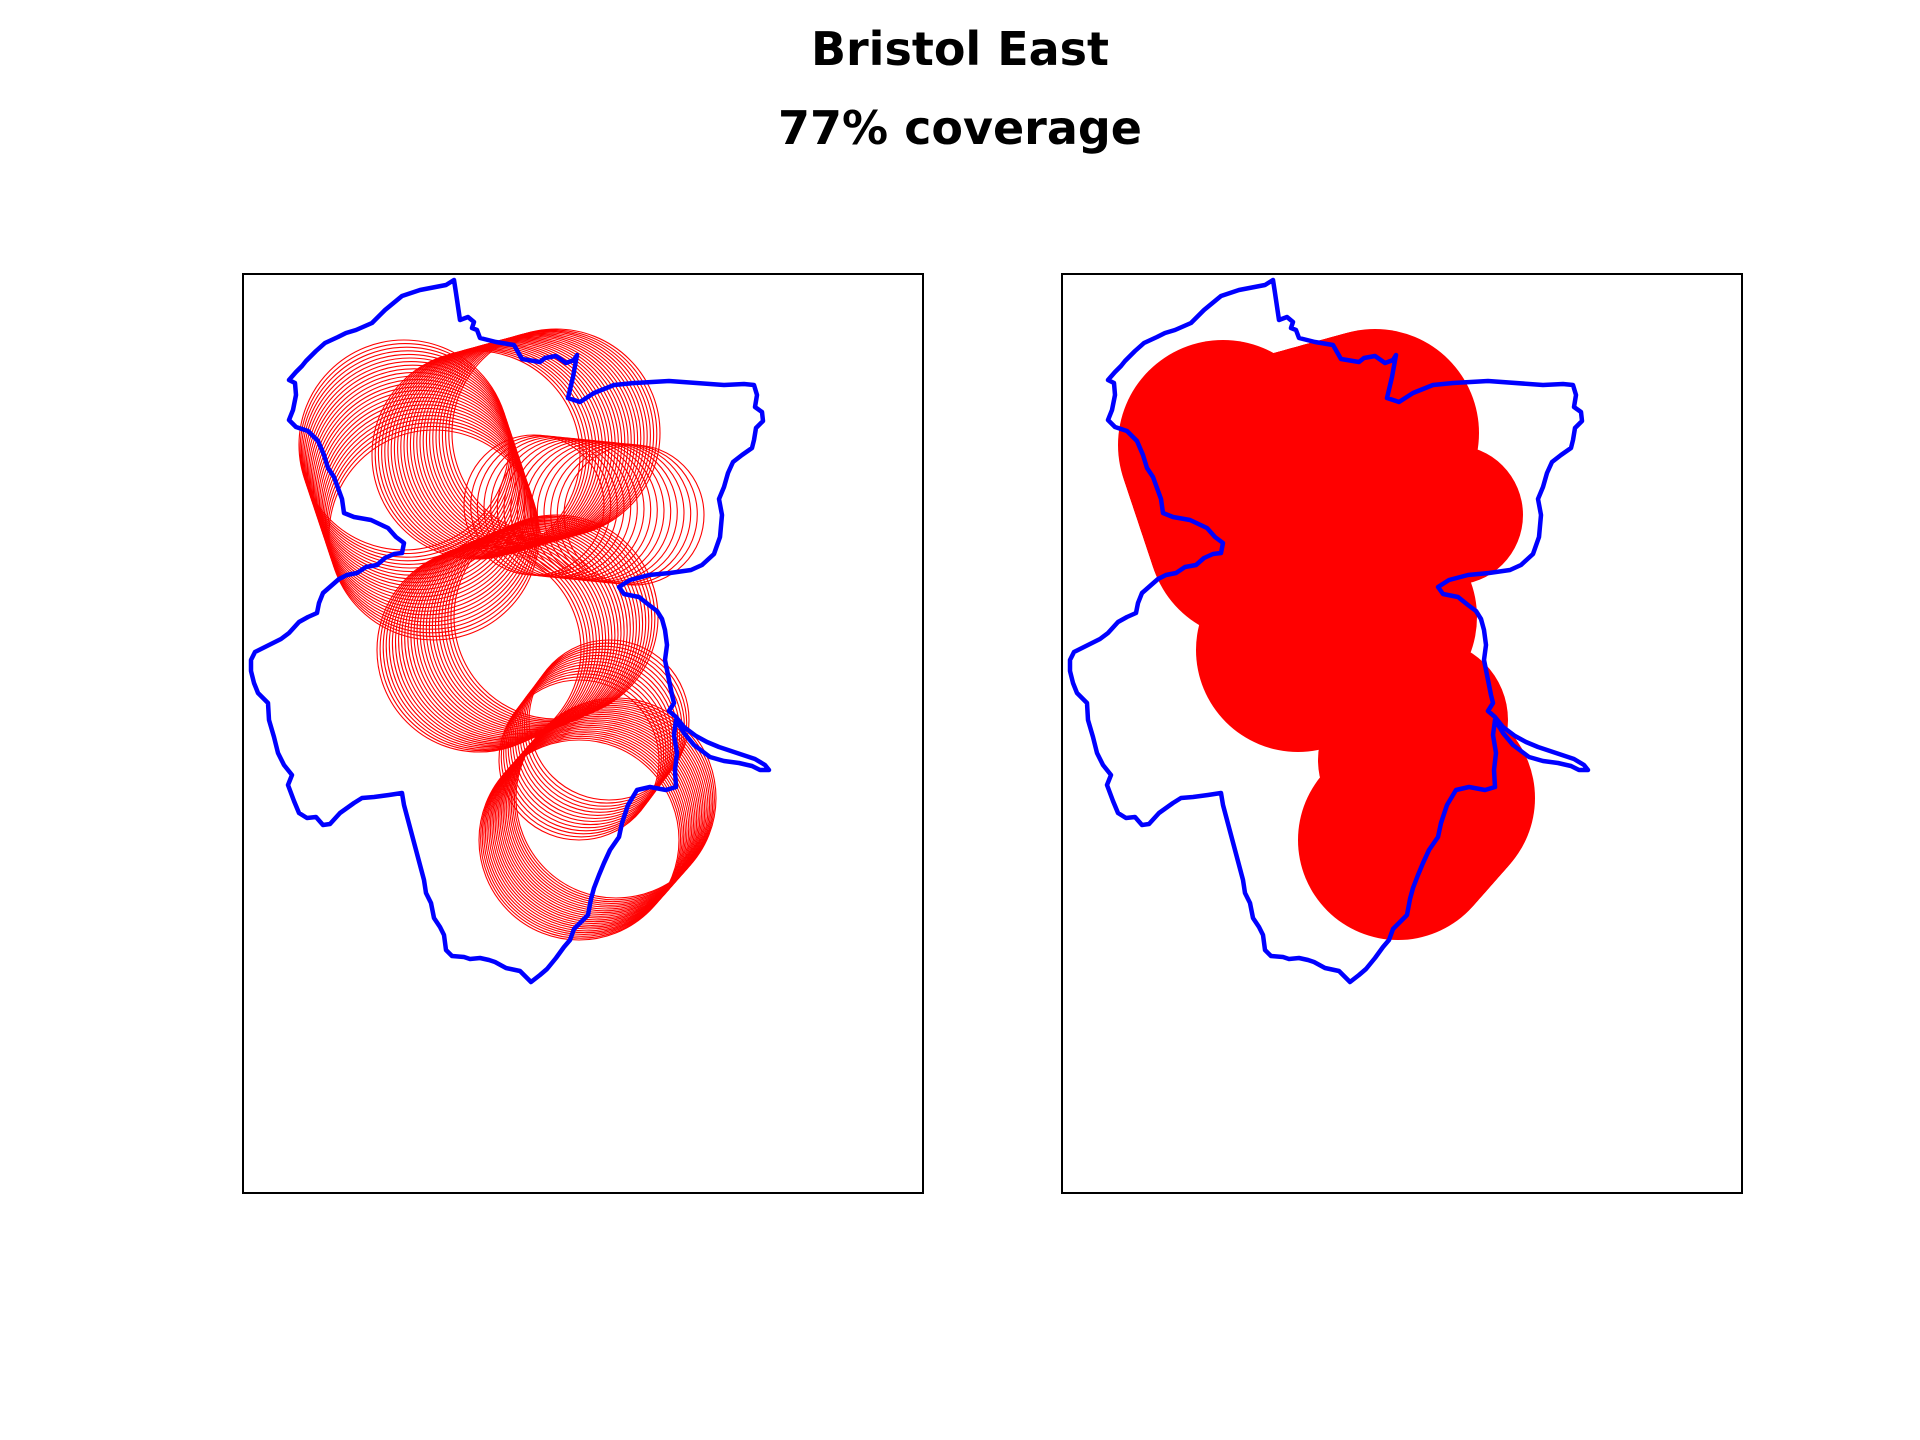 The image size is (1920, 1440). What do you see at coordinates (1428, 720) in the screenshot?
I see `coverage-disc` at bounding box center [1428, 720].